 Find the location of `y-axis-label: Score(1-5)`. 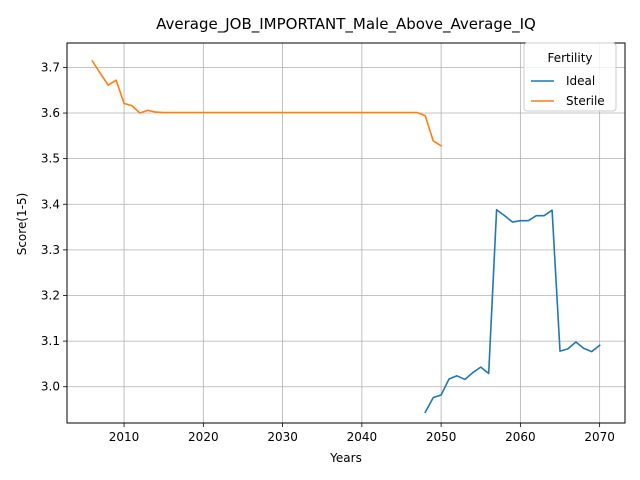

y-axis-label: Score(1-5) is located at coordinates (22, 224).